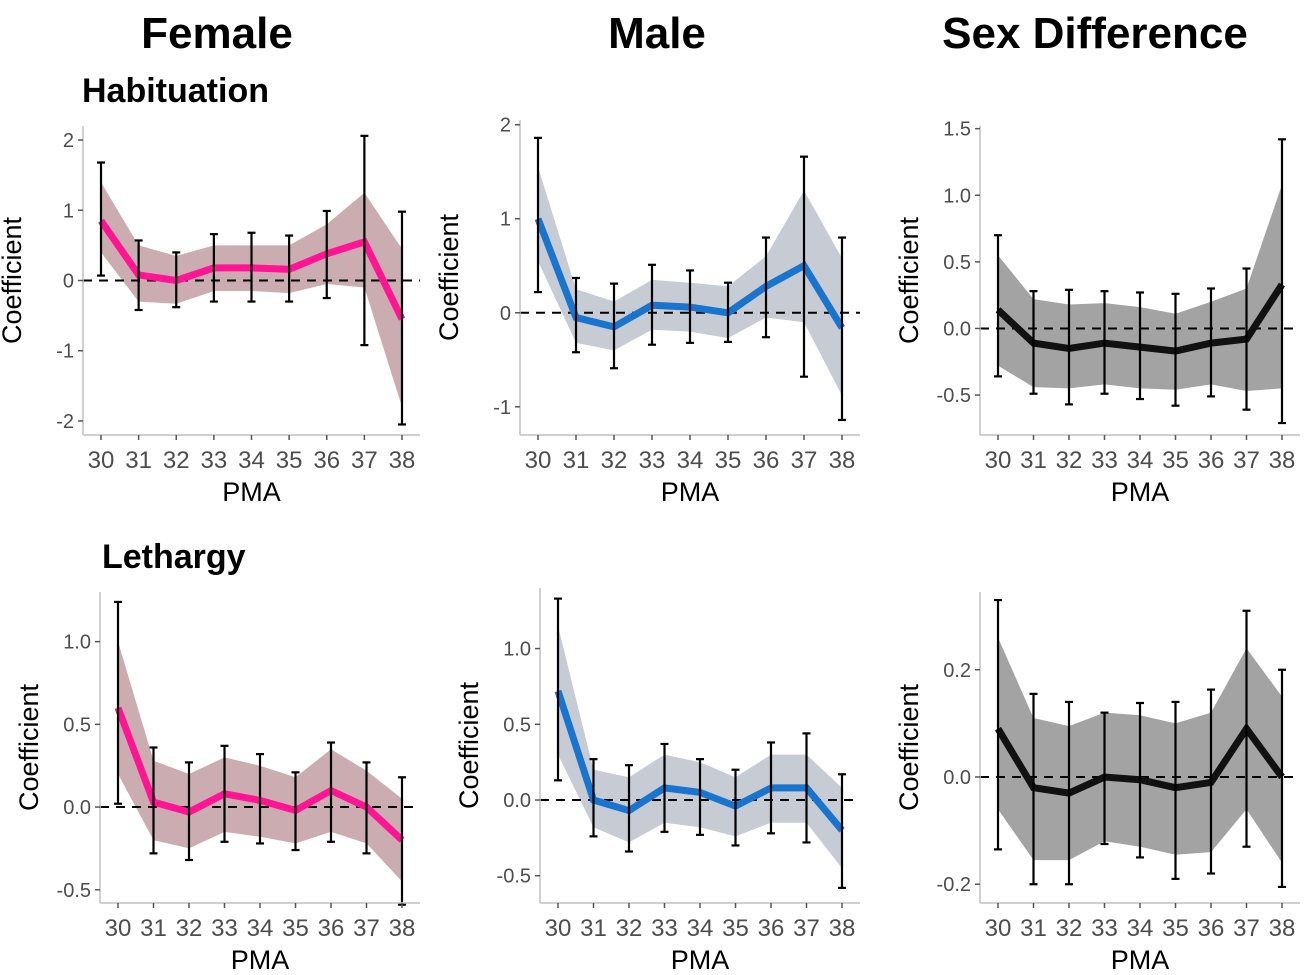 The height and width of the screenshot is (975, 1313). Describe the element at coordinates (217, 33) in the screenshot. I see `column-title-female: Female` at that location.